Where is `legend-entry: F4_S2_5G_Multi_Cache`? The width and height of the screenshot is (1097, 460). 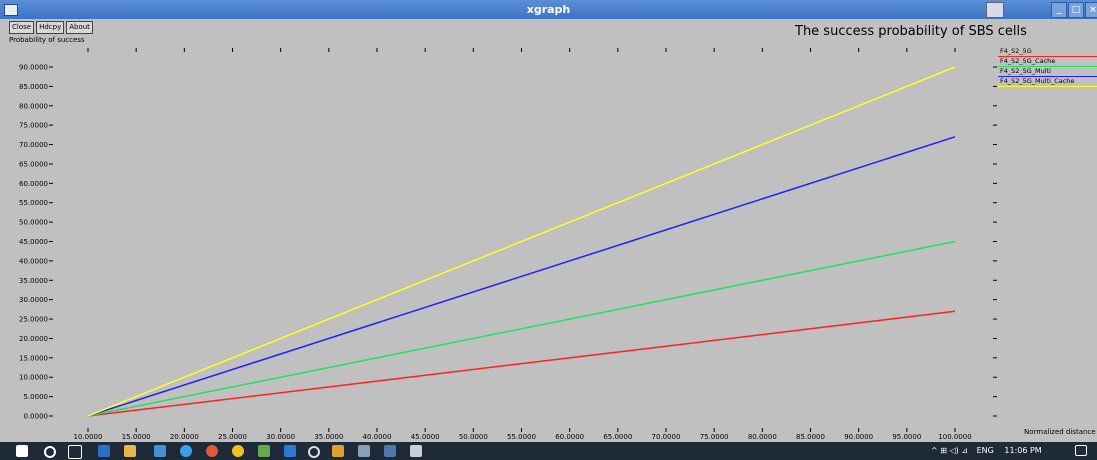 legend-entry: F4_S2_5G_Multi_Cache is located at coordinates (1047, 82).